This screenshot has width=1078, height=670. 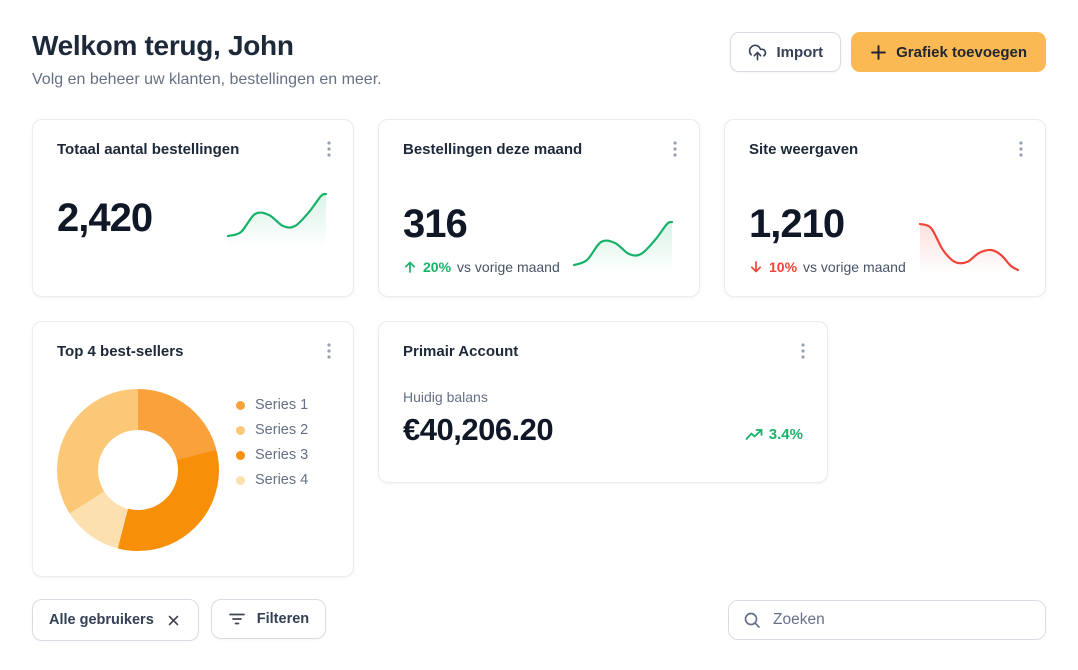 I want to click on filter-chip-label: Alle gebruikers, so click(x=101, y=620).